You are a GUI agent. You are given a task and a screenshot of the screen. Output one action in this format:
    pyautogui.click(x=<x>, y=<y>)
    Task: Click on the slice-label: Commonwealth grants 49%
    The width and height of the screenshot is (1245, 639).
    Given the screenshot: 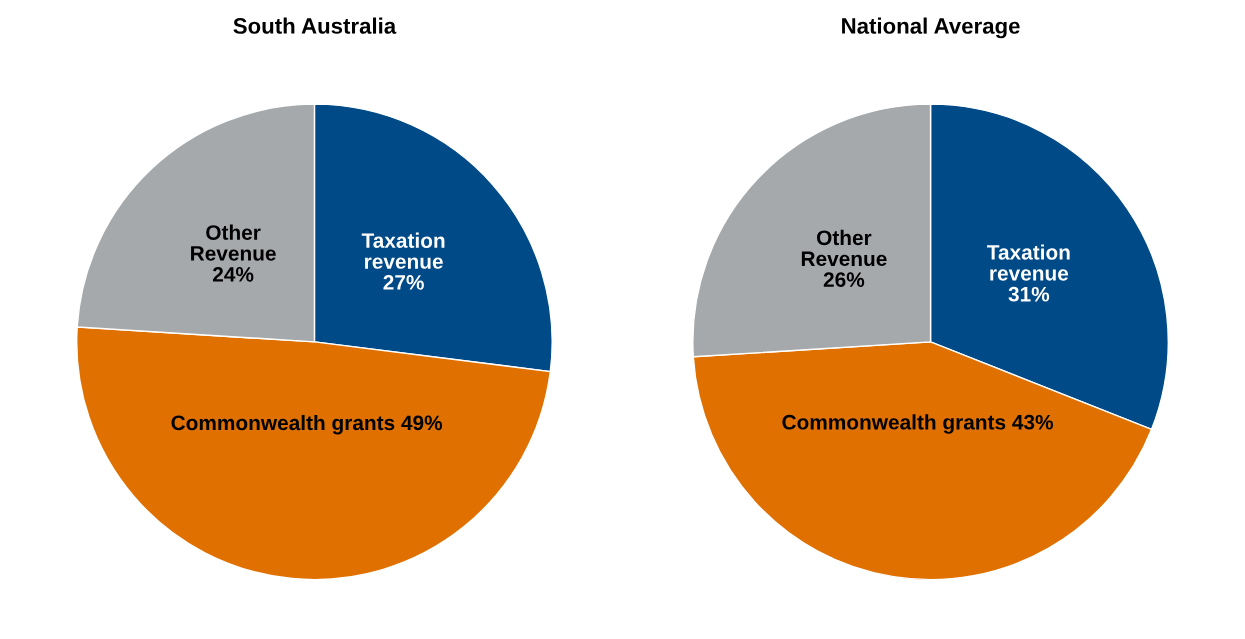 What is the action you would take?
    pyautogui.click(x=307, y=424)
    